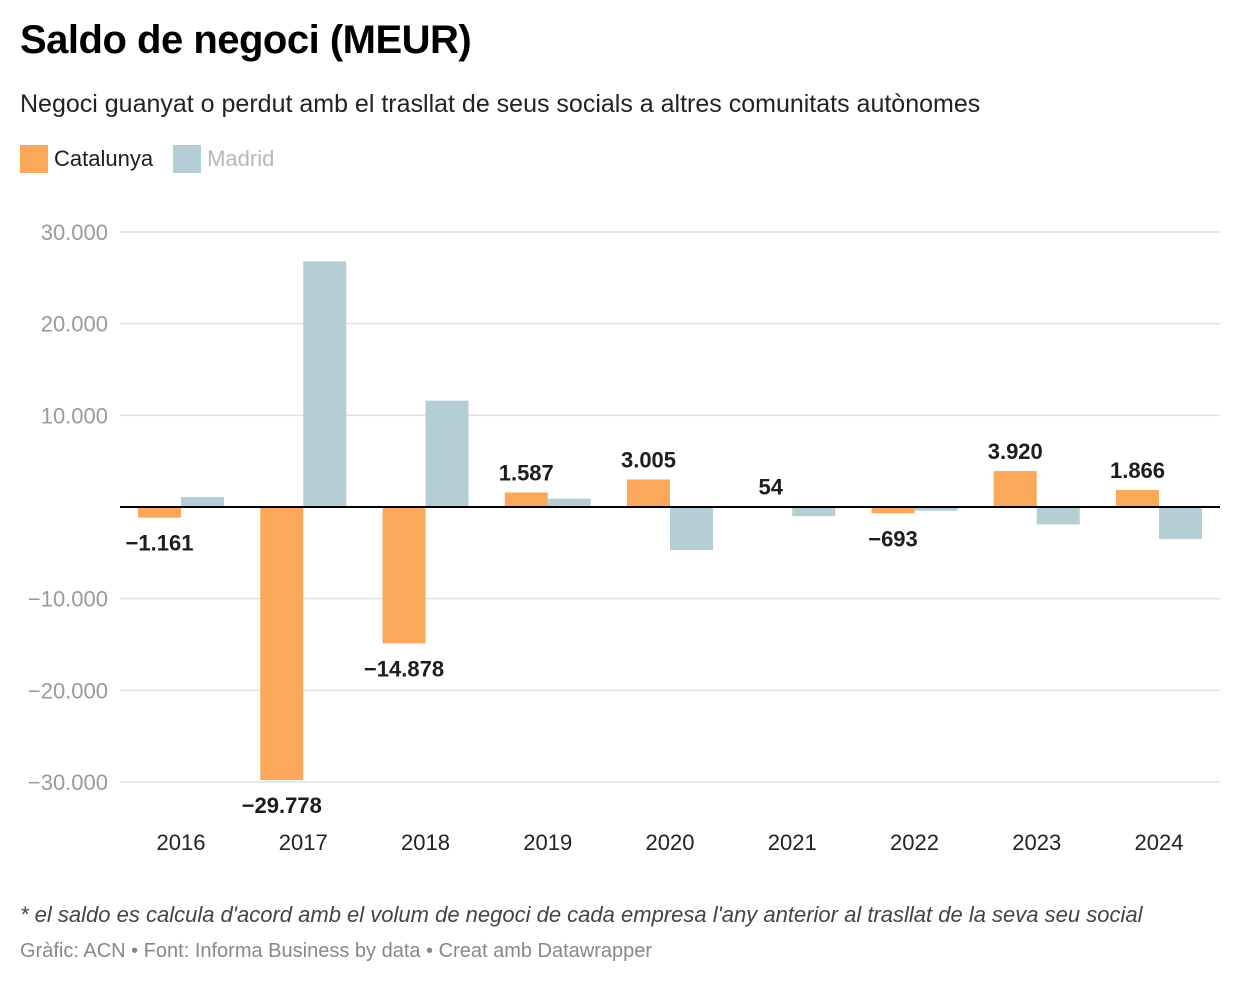  Describe the element at coordinates (404, 575) in the screenshot. I see `bar-catalunya-2018` at that location.